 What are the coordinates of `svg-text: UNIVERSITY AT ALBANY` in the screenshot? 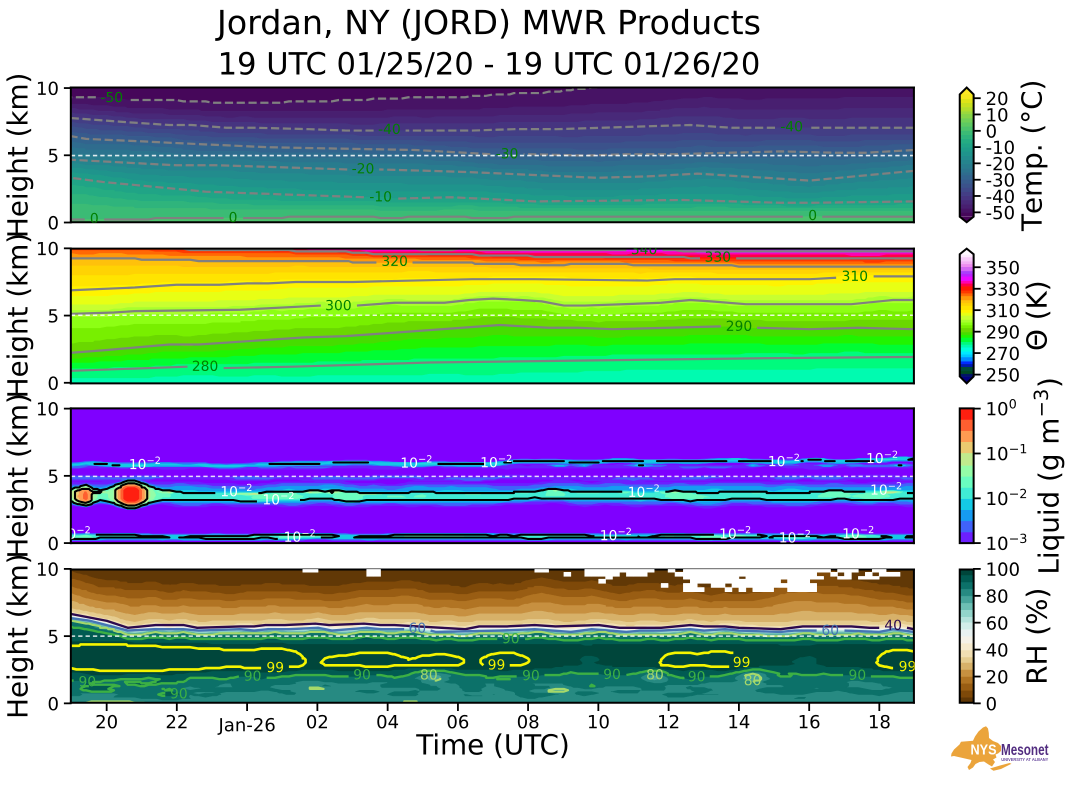 It's located at (1024, 759).